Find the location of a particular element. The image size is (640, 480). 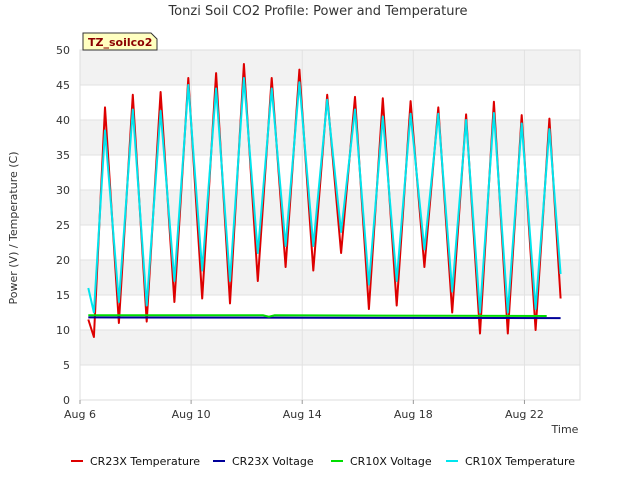

legend-item: CR23X Temperature is located at coordinates (135, 461).